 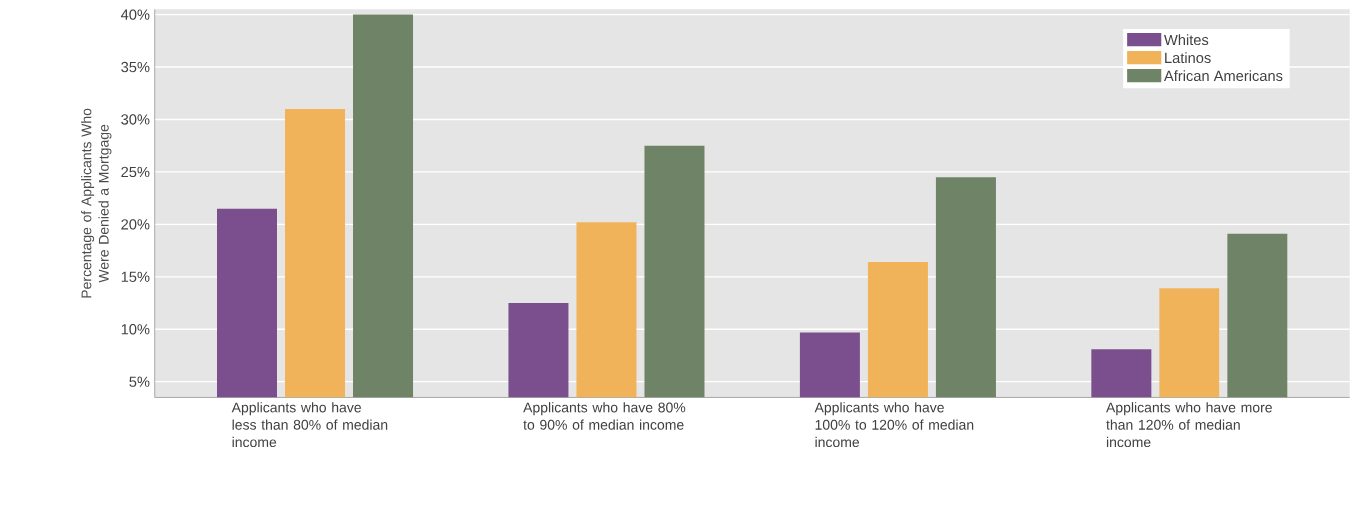 What do you see at coordinates (894, 425) in the screenshot?
I see `x-tick-label: Applicants who have 100% to 120% of median income` at bounding box center [894, 425].